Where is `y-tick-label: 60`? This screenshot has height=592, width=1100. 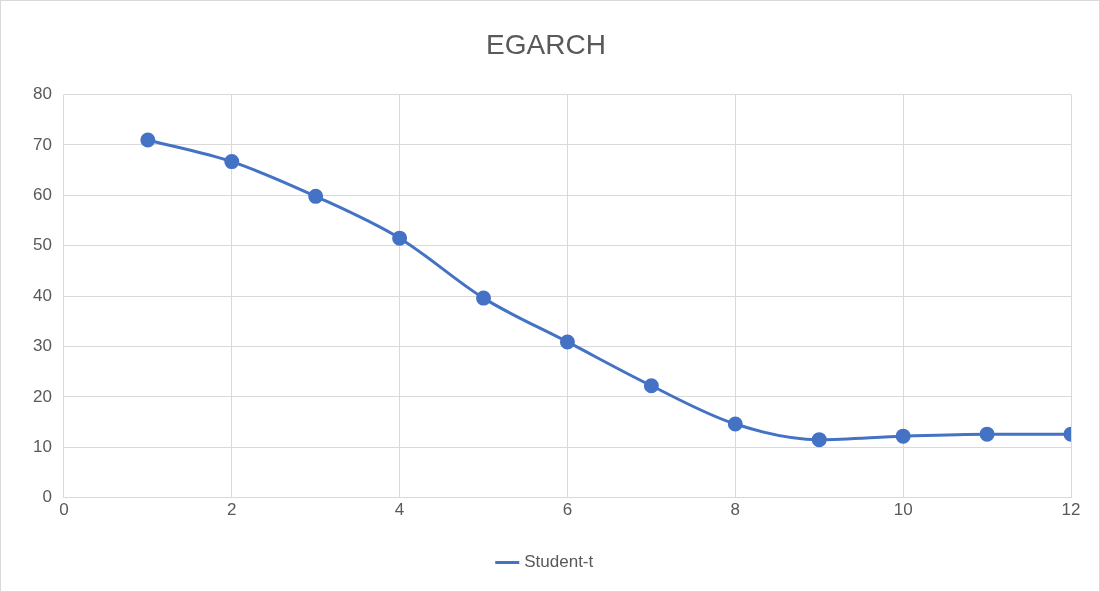
y-tick-label: 60 is located at coordinates (42, 195).